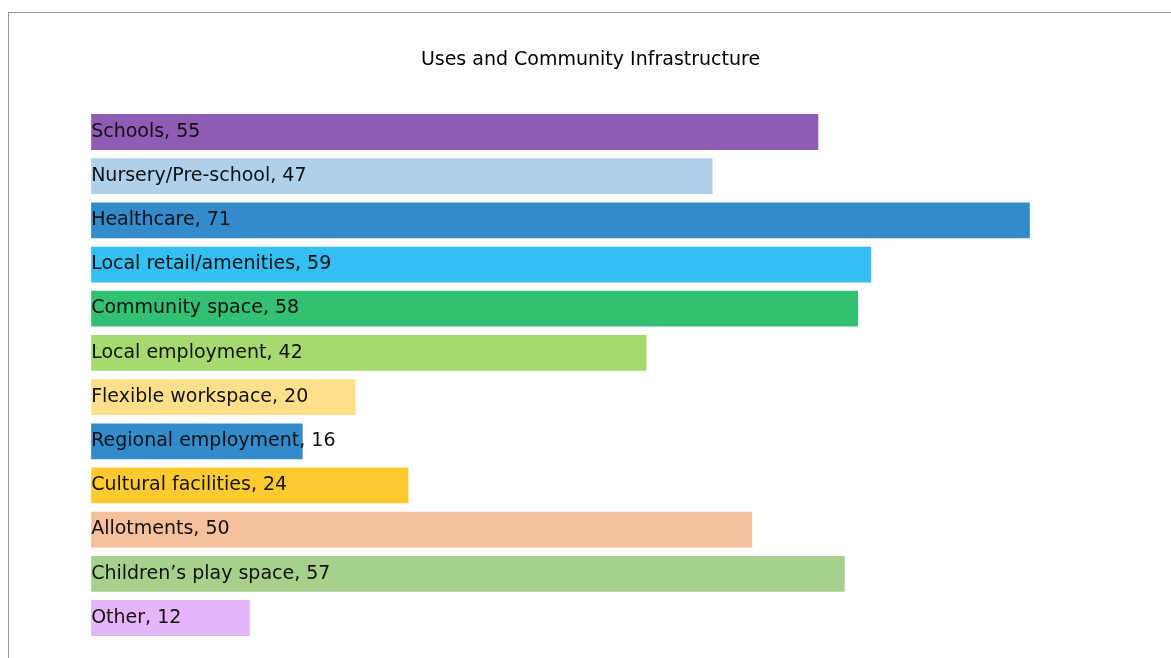  I want to click on data-label: Healthcare, 71, so click(161, 218).